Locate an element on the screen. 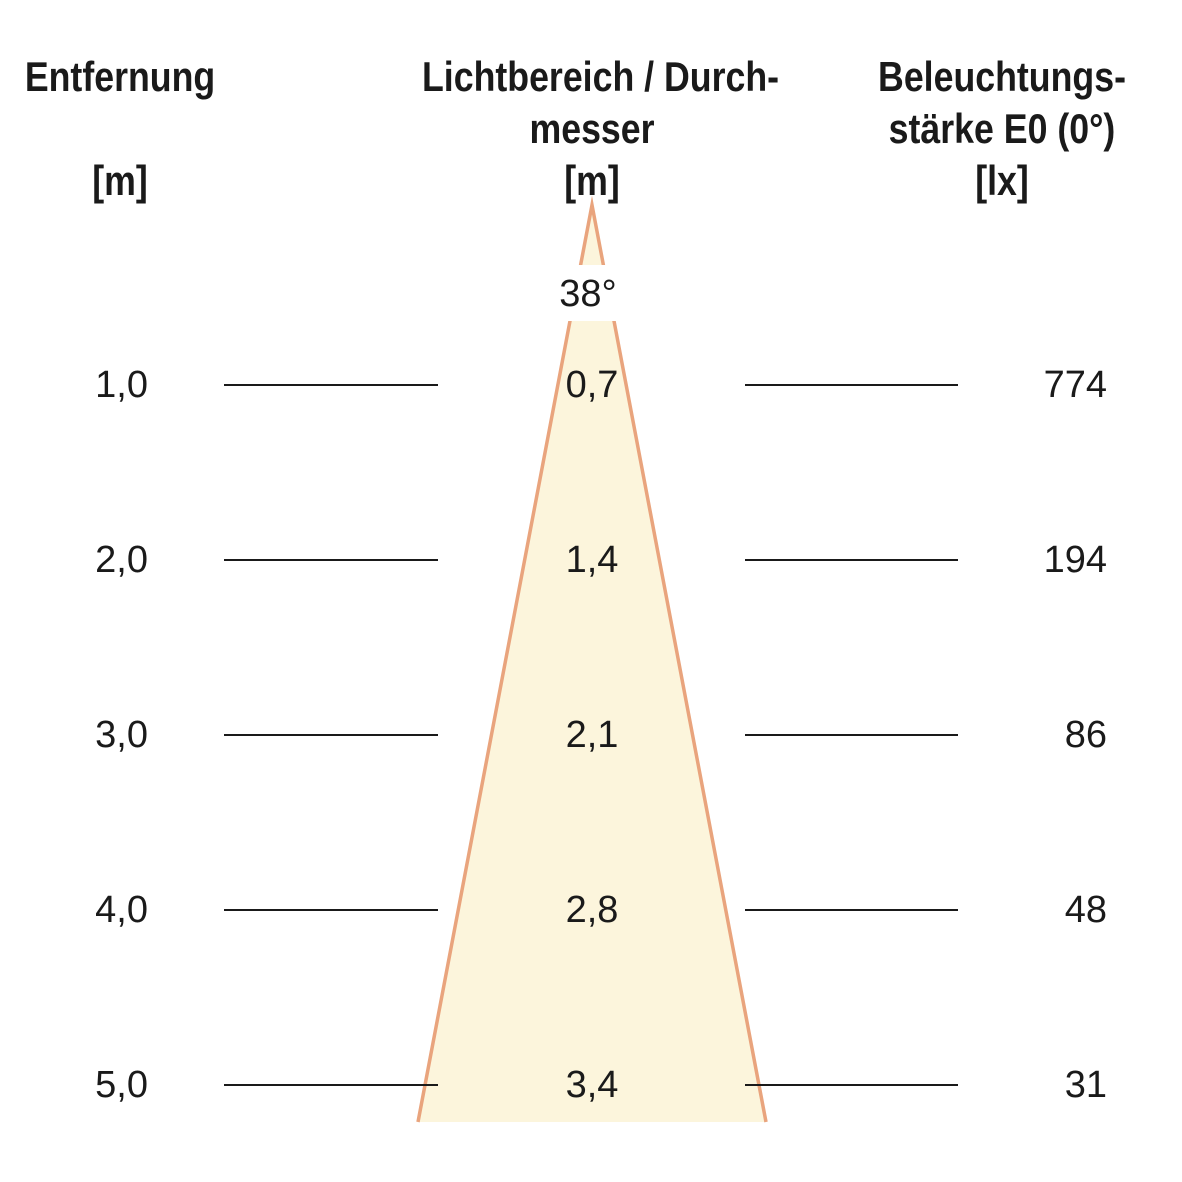 The height and width of the screenshot is (1182, 1182). header-line is located at coordinates (120, 129).